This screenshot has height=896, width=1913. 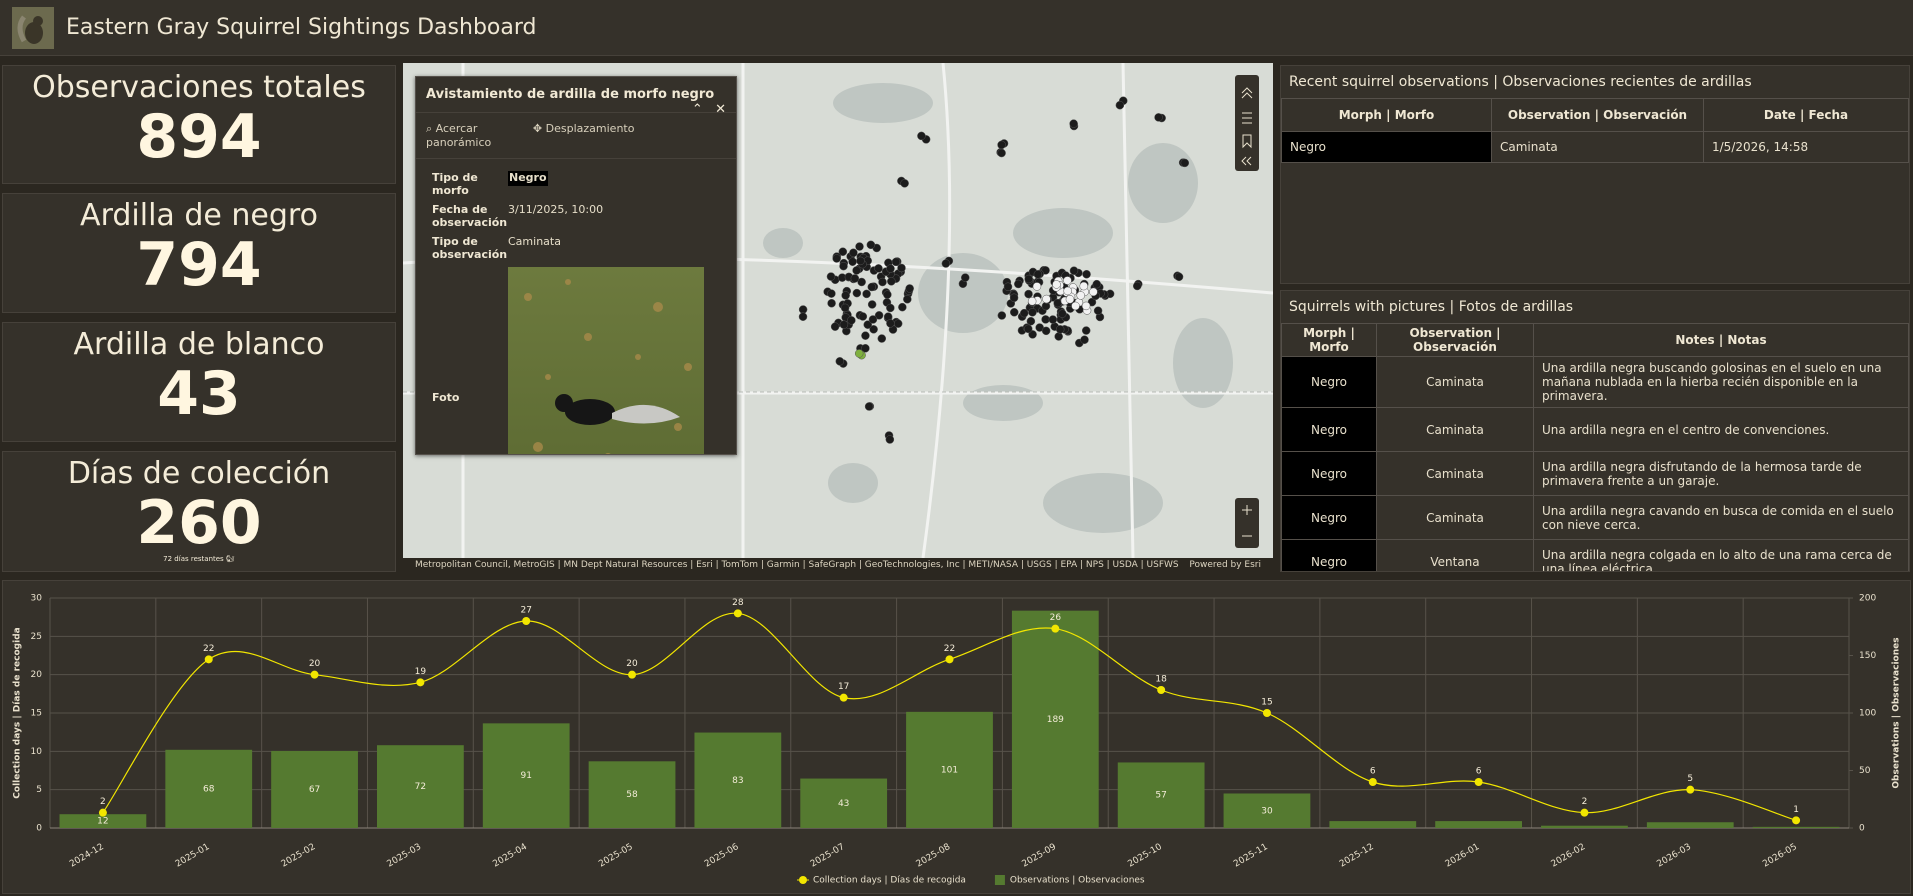 What do you see at coordinates (1077, 881) in the screenshot?
I see `legend-label: Observations | Observaciones` at bounding box center [1077, 881].